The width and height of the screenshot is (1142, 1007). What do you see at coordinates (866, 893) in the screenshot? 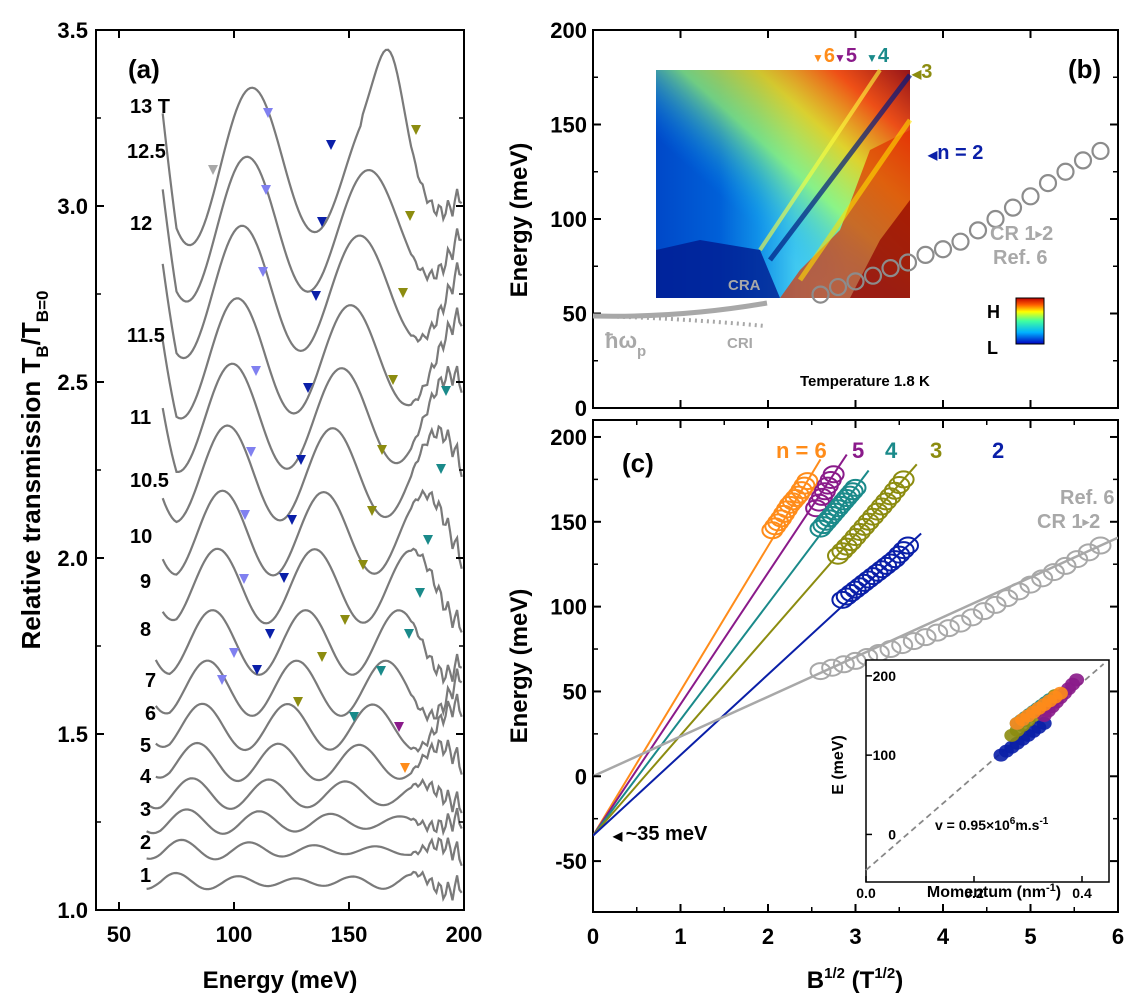
I see `inset-x-tick-label: 0.0` at bounding box center [866, 893].